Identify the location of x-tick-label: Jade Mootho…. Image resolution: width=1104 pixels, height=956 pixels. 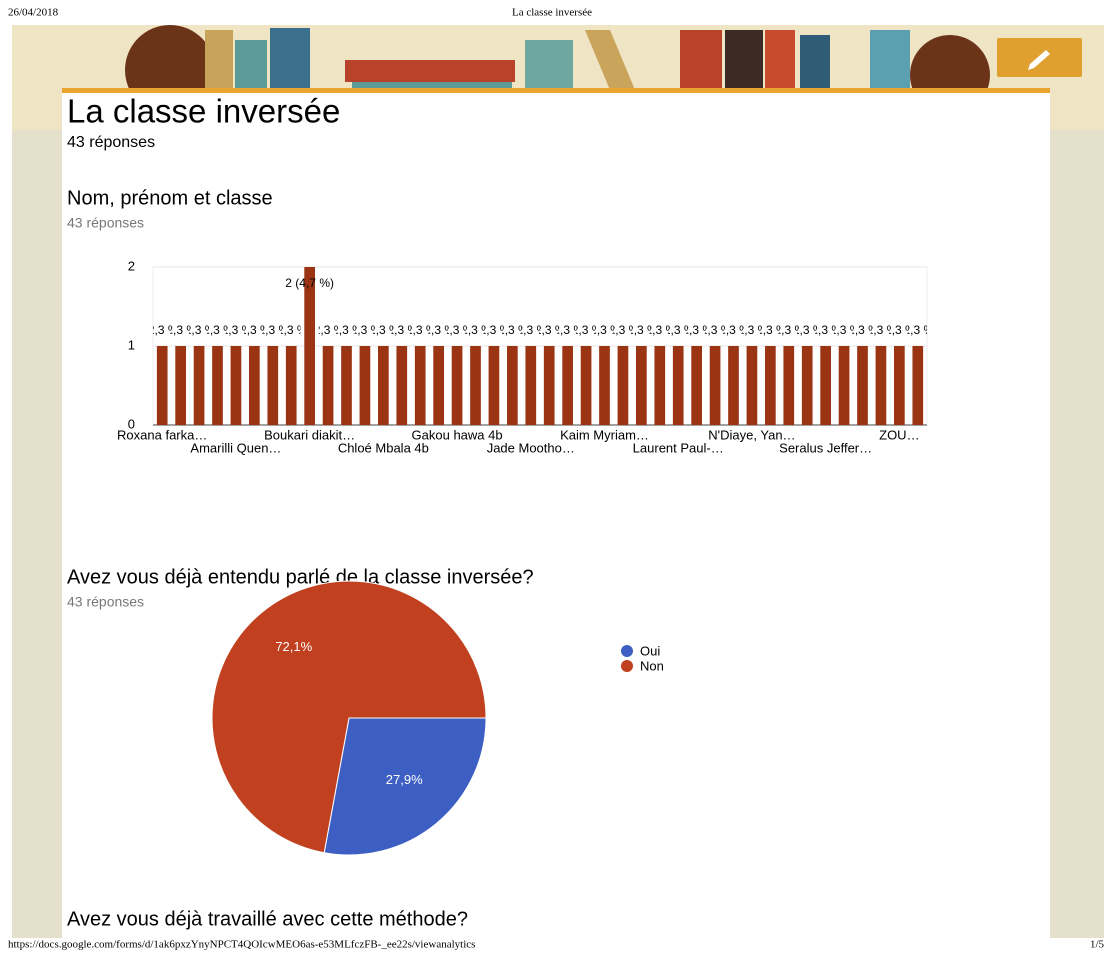
(531, 447).